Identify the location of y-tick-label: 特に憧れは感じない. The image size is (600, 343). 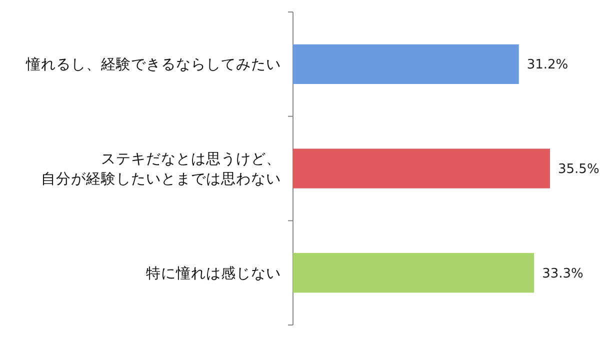
(213, 273).